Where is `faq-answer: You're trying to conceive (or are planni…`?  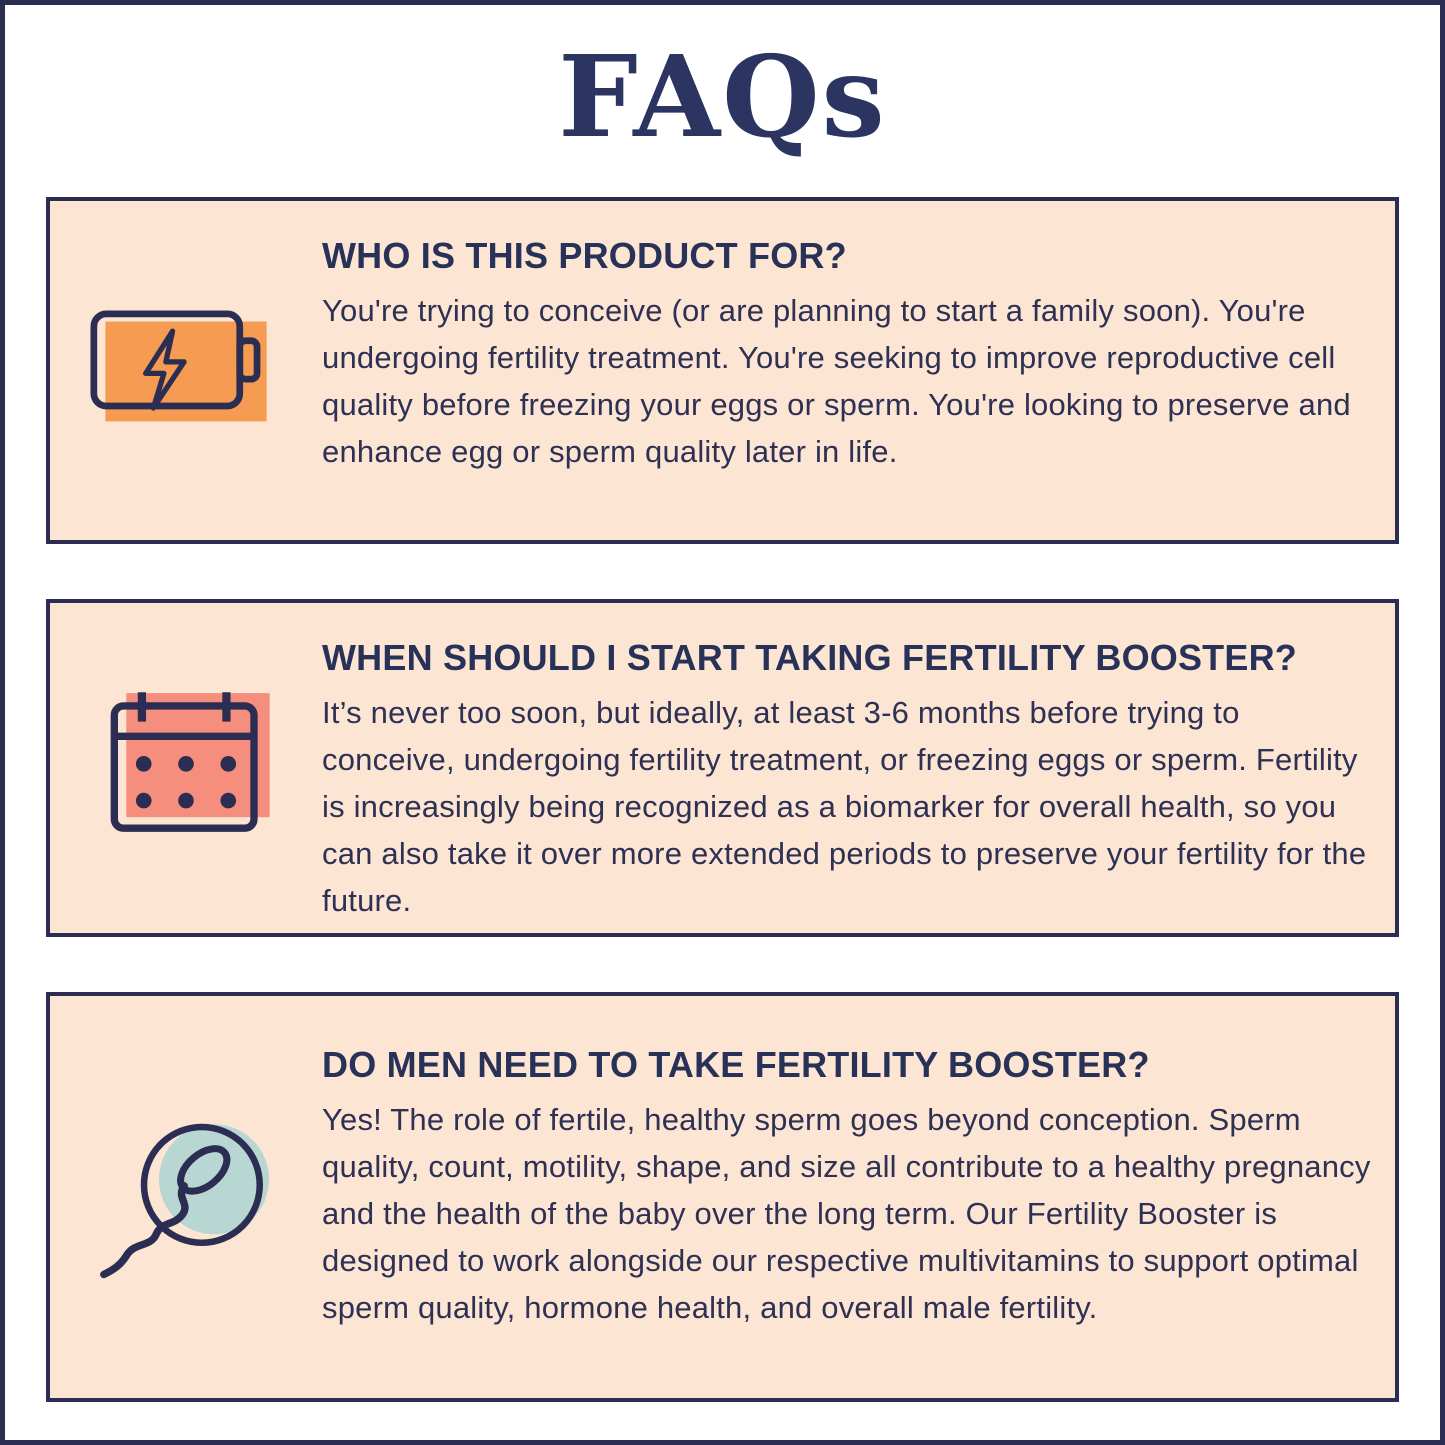 faq-answer: You're trying to conceive (or are planni… is located at coordinates (836, 381).